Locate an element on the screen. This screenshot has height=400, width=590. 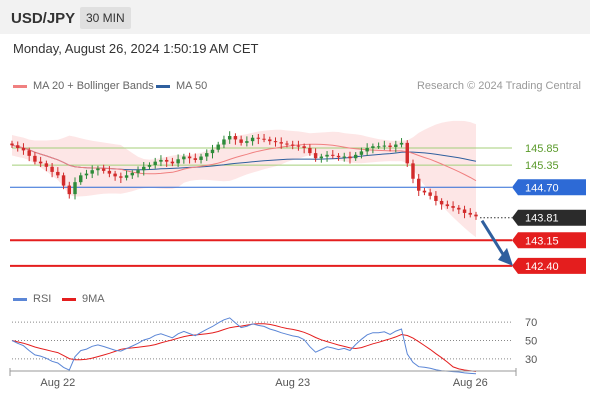
rsi-tick-label: 50 is located at coordinates (531, 342).